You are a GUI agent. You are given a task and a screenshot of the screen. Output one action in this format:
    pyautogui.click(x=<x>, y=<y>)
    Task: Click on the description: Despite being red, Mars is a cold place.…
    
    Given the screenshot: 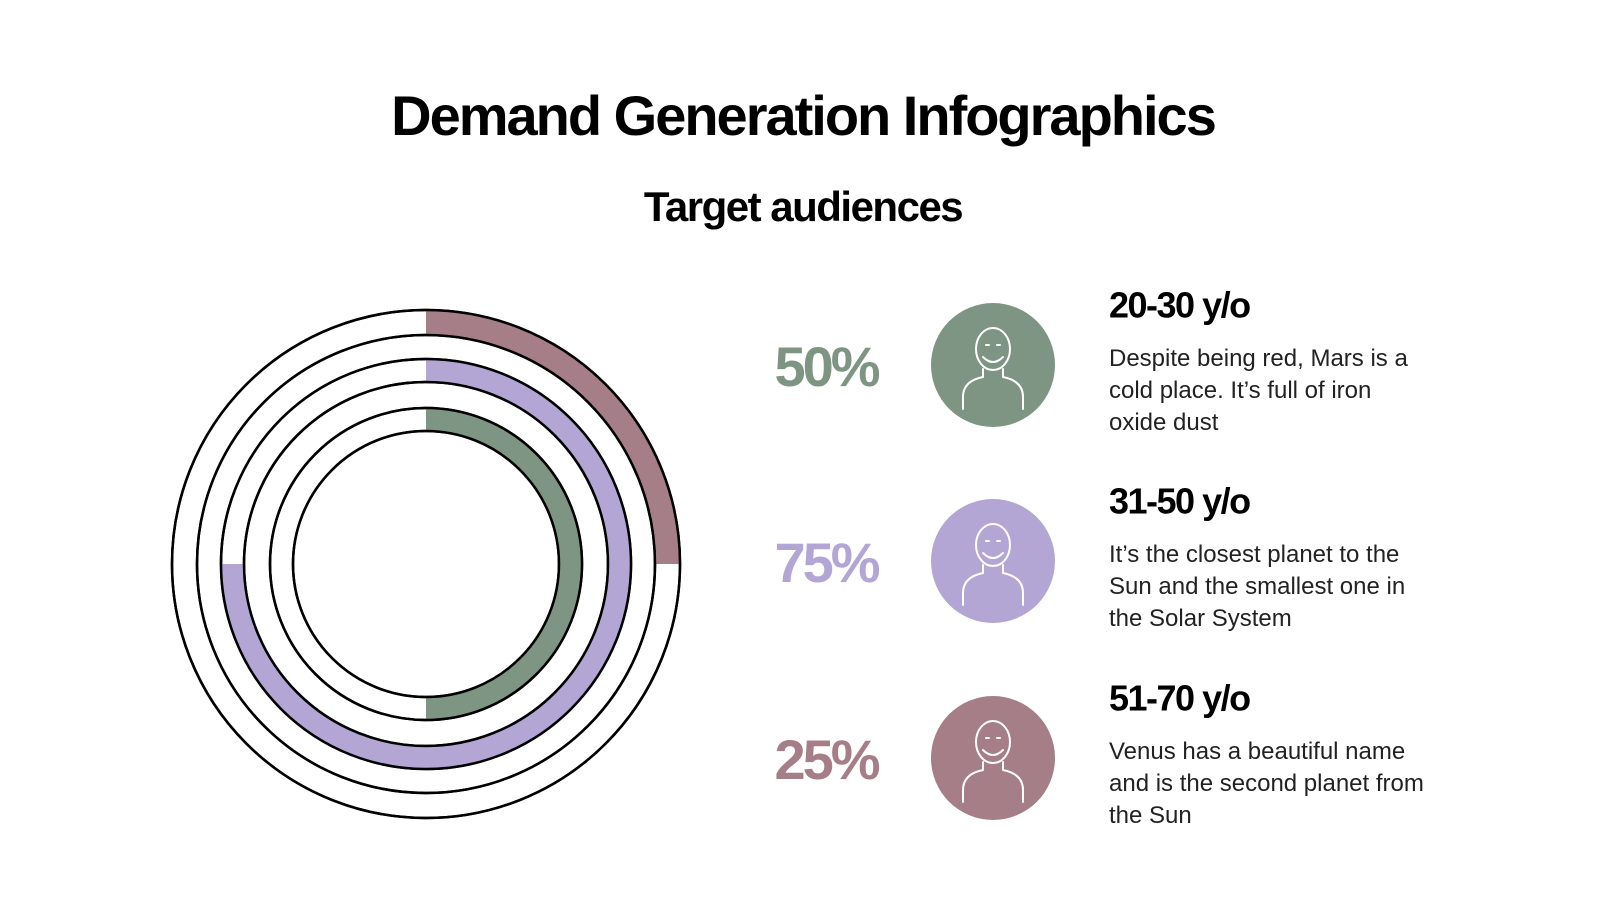 What is the action you would take?
    pyautogui.click(x=1258, y=390)
    